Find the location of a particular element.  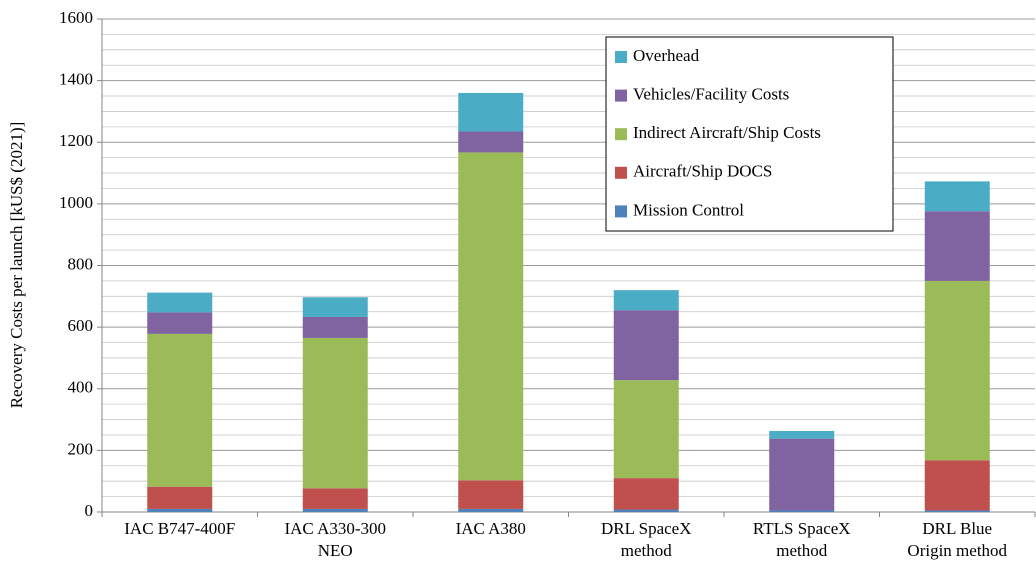

y-tick-label: 400 is located at coordinates (81, 387).